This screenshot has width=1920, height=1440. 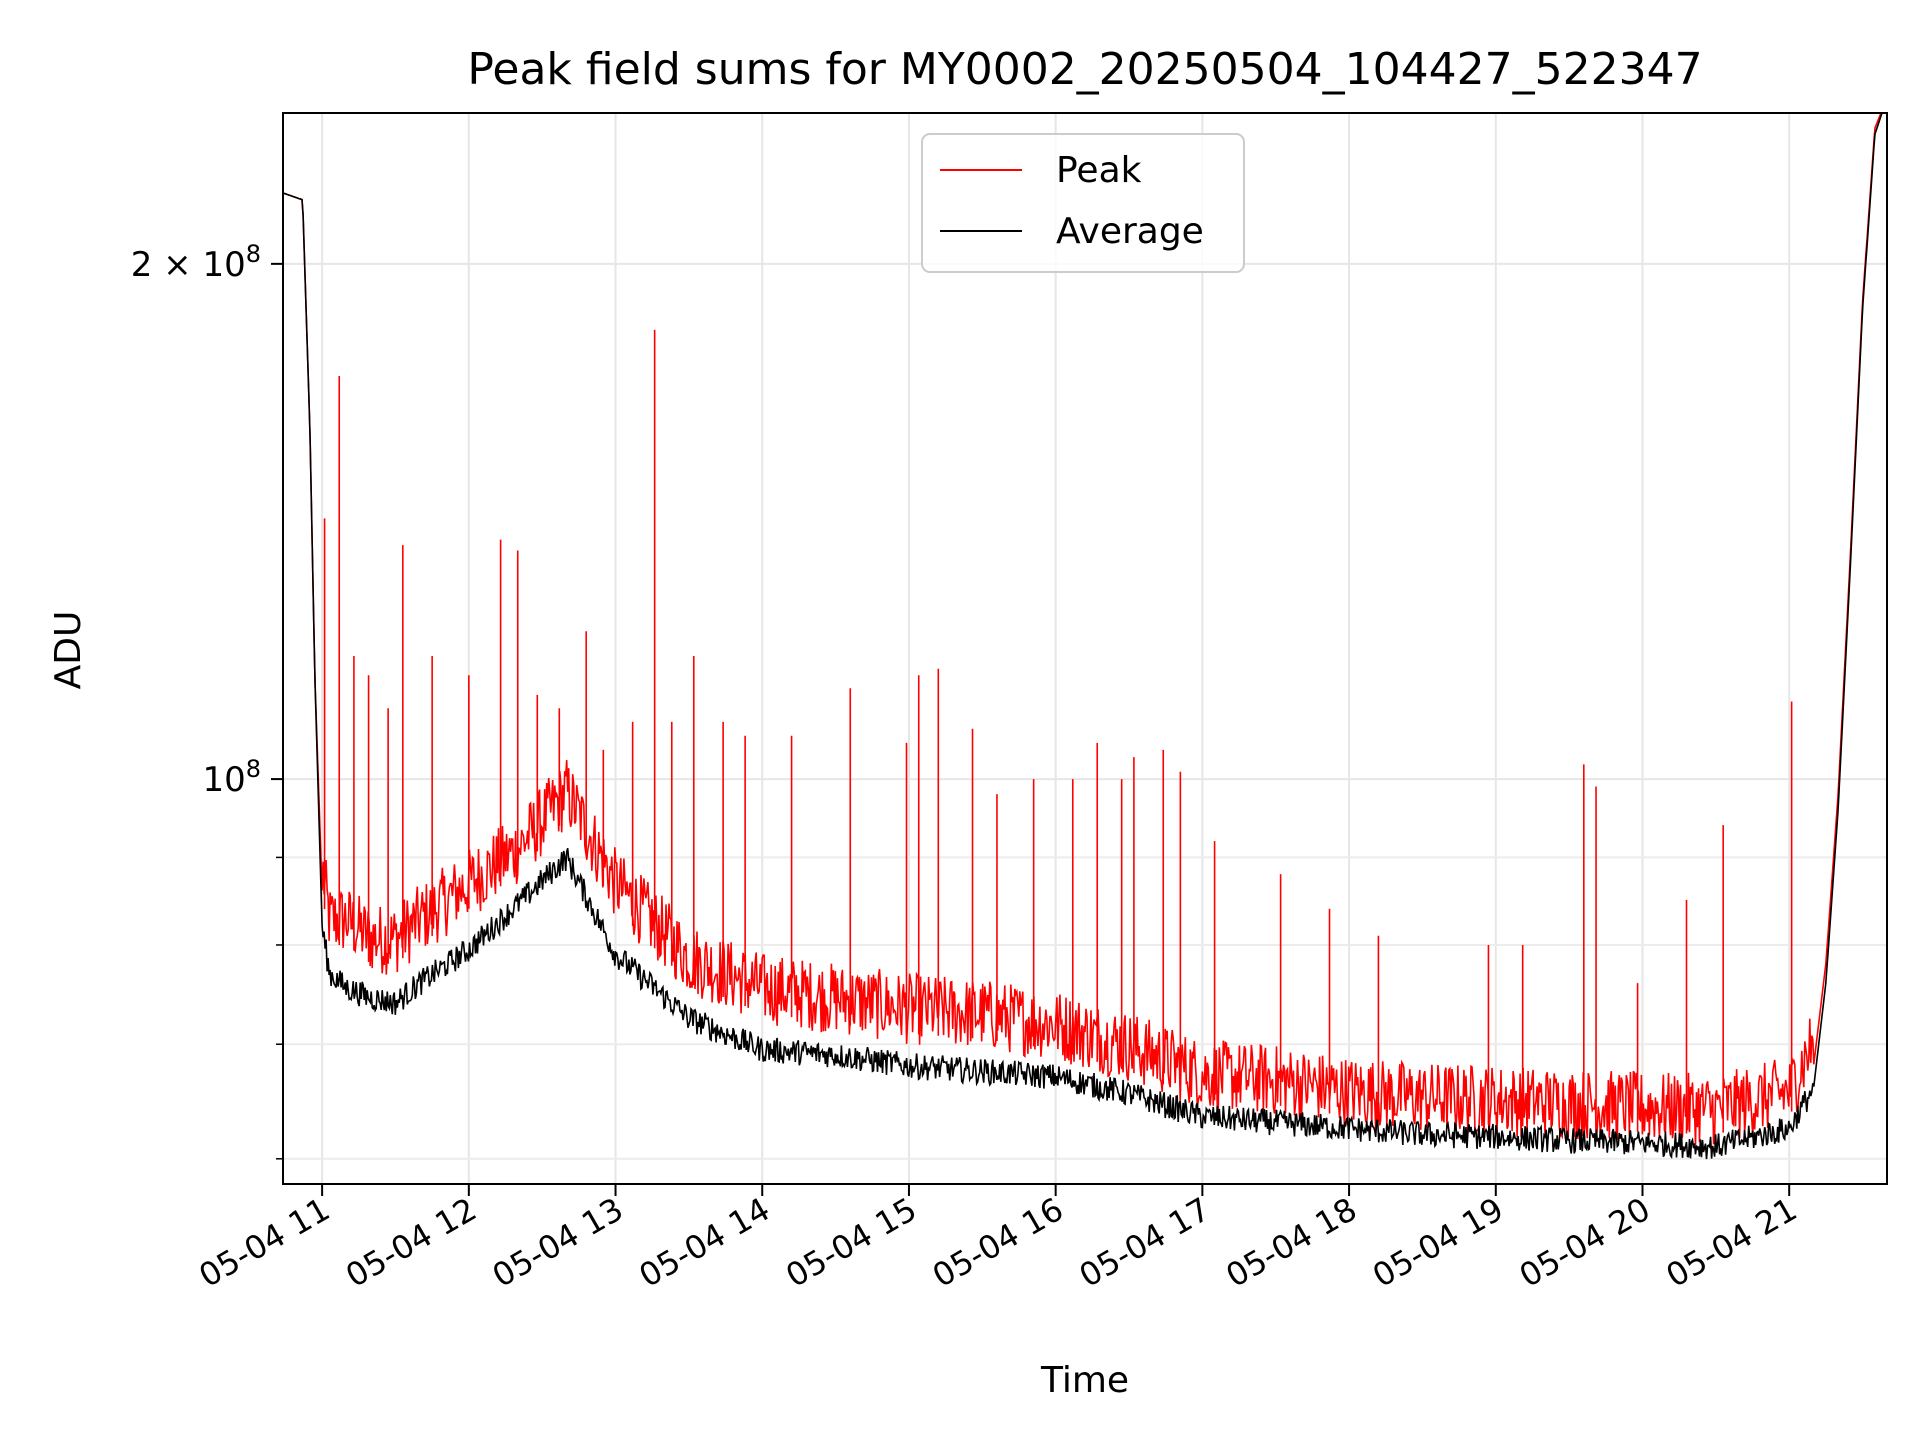 I want to click on y-axis: 108 2 × 108, so click(x=207, y=700).